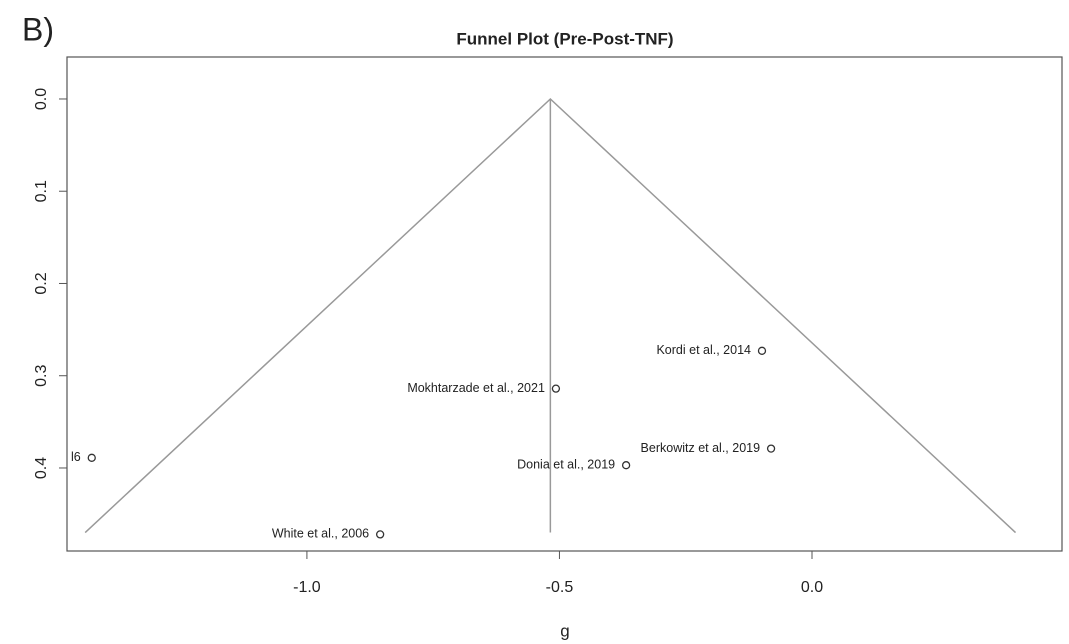 The image size is (1069, 644). I want to click on x-tick-label: -1.0, so click(307, 587).